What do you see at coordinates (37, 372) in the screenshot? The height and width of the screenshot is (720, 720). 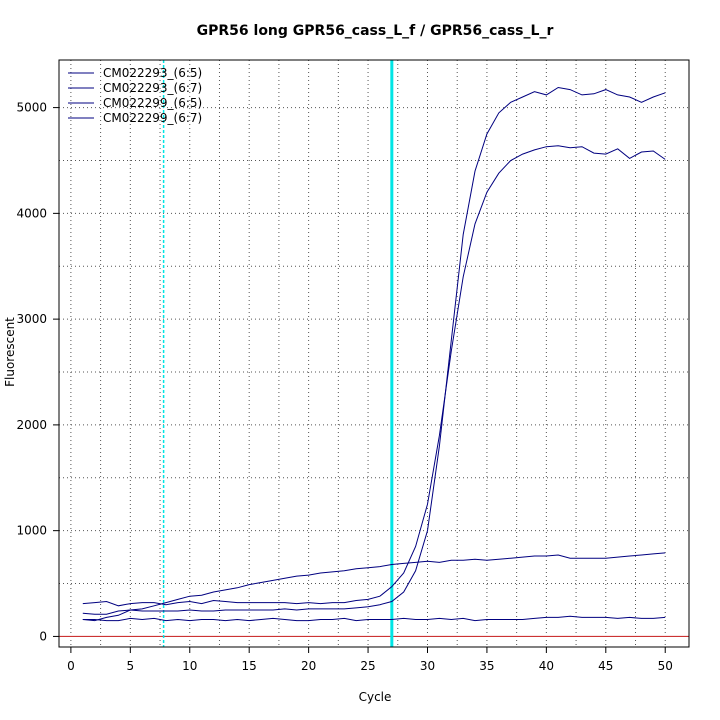 I see `y-axis: 0 1000 2000 3000 4000 5000` at bounding box center [37, 372].